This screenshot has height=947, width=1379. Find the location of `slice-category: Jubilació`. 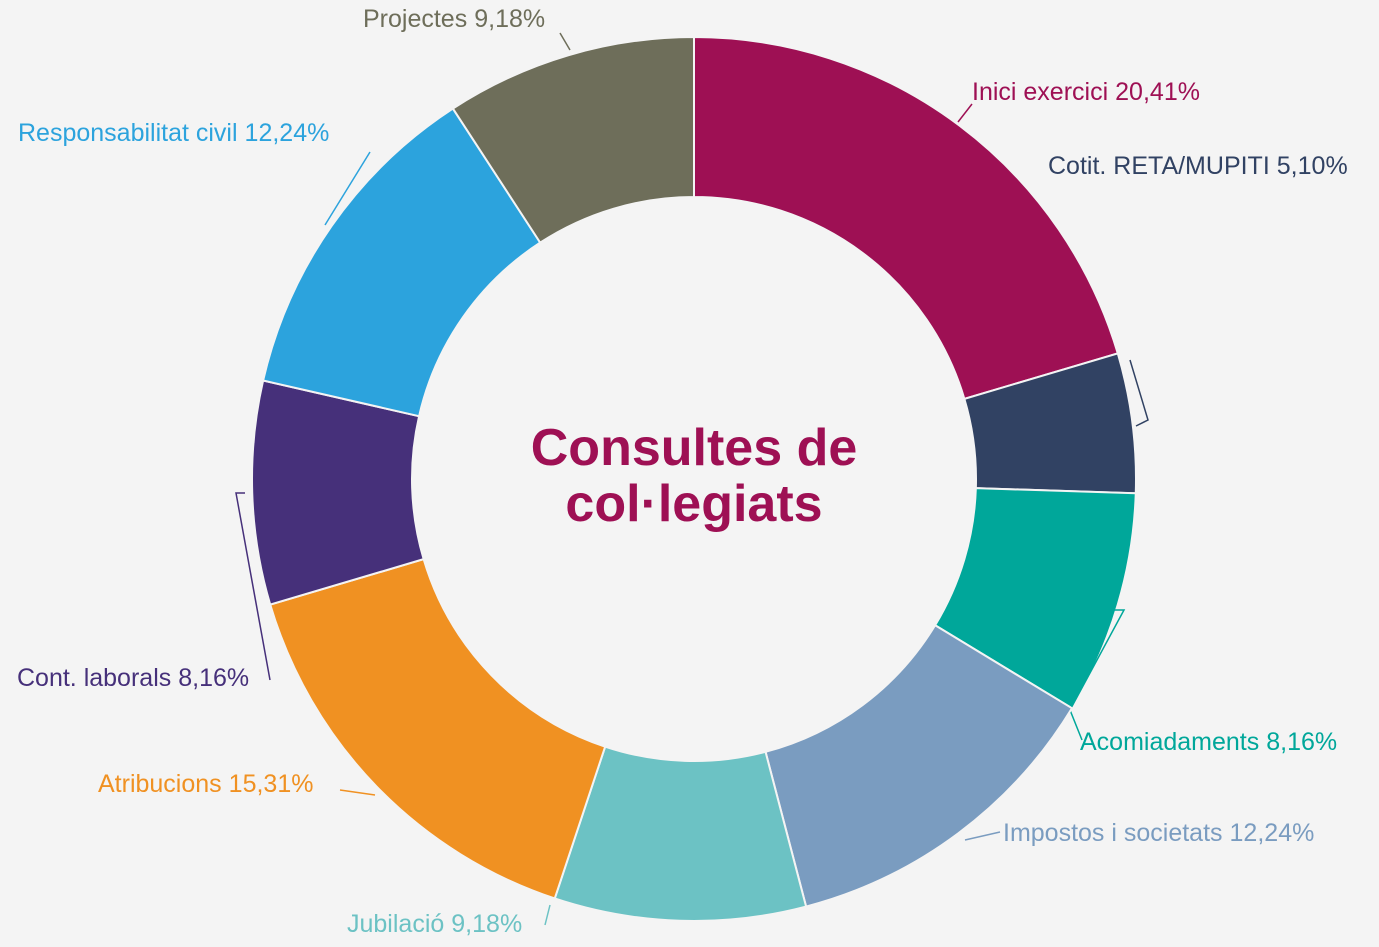

slice-category: Jubilació is located at coordinates (395, 924).